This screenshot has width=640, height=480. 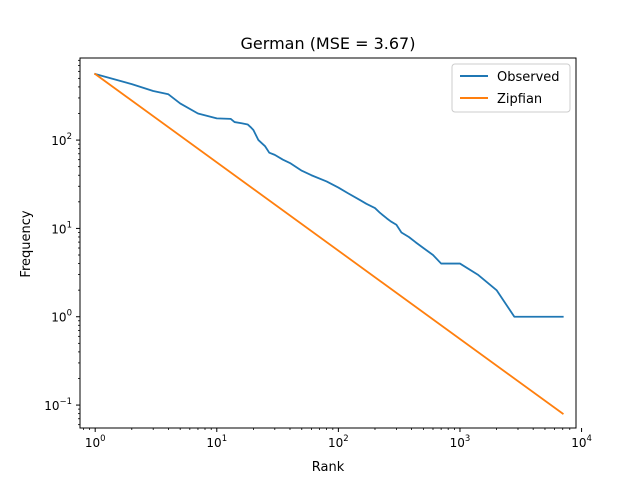 I want to click on x-tick-label: 10⁰, so click(x=95, y=442).